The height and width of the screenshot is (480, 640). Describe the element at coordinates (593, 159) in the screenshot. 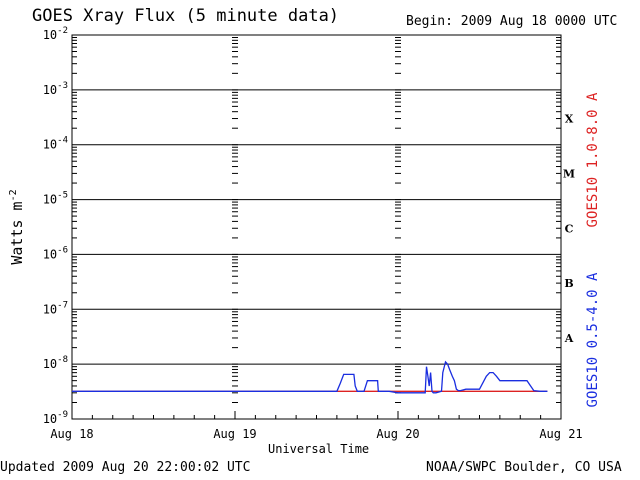

I see `legend-long-channel: GOES10 1.0-8.0 A` at that location.